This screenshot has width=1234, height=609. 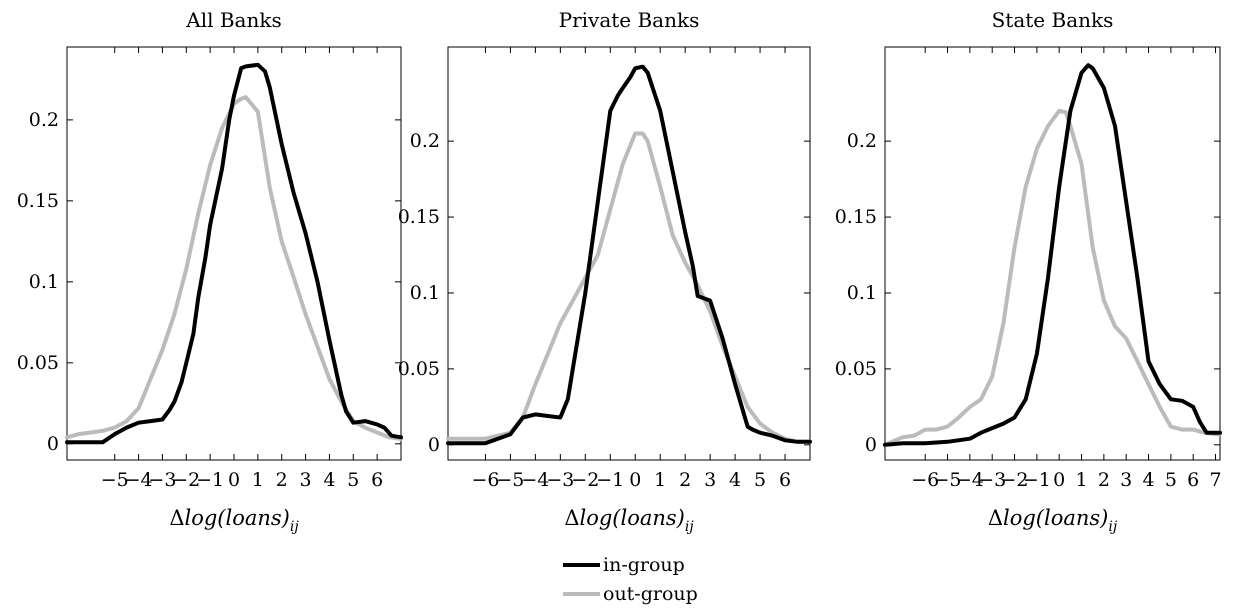 What do you see at coordinates (1053, 20) in the screenshot?
I see `panel-title: State Banks` at bounding box center [1053, 20].